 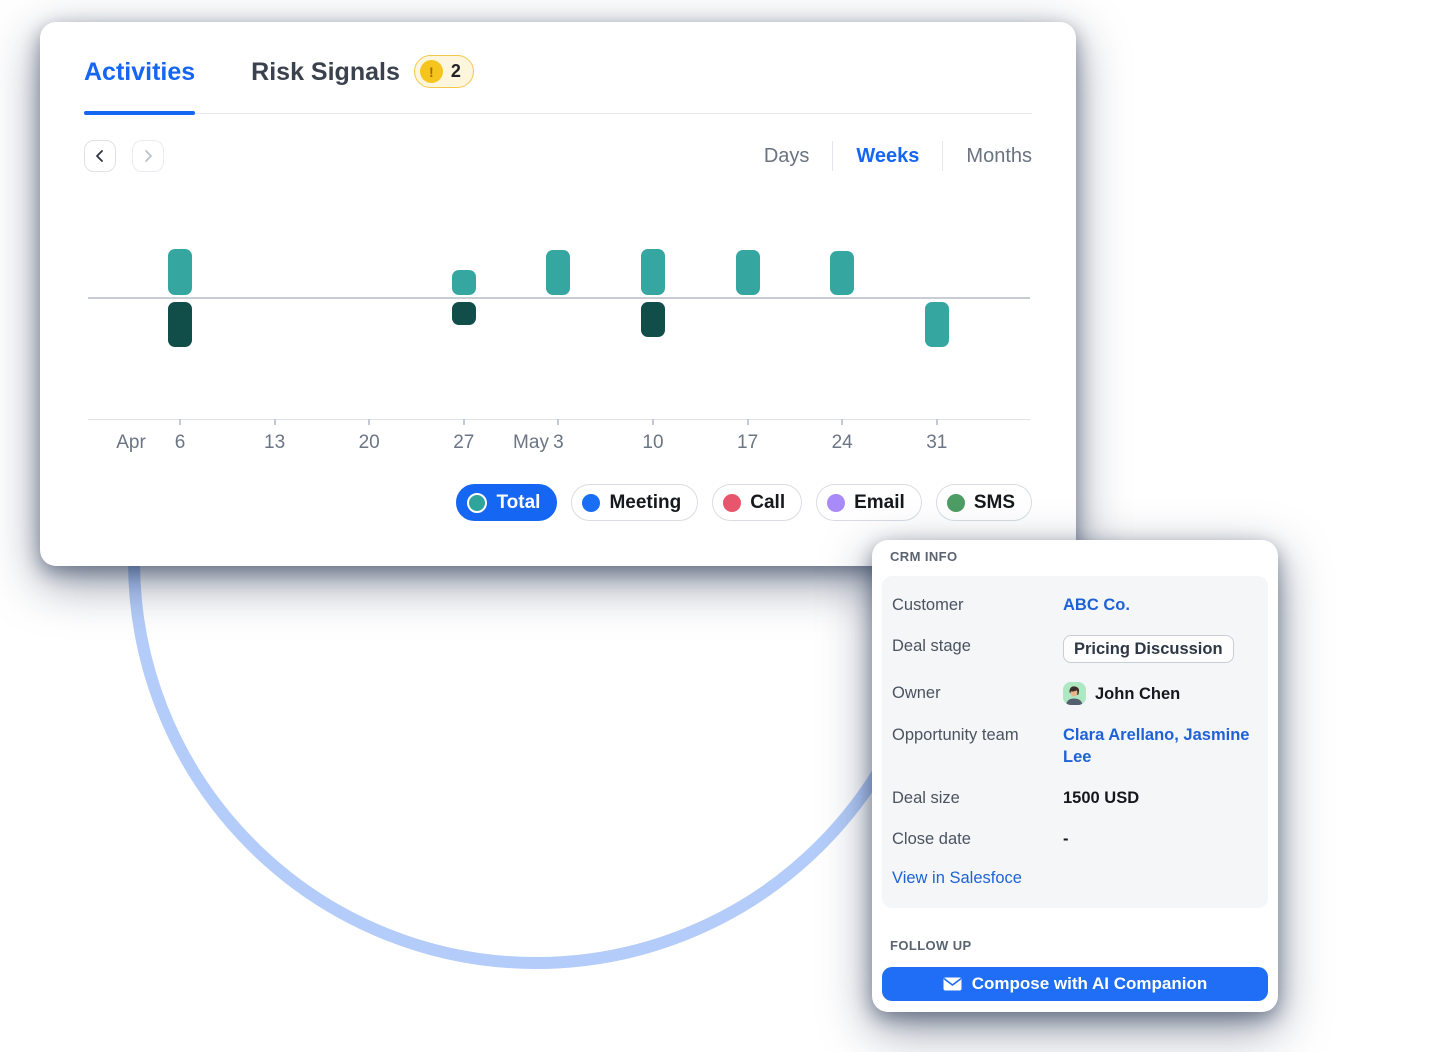 I want to click on chevron-left-icon, so click(x=99, y=156).